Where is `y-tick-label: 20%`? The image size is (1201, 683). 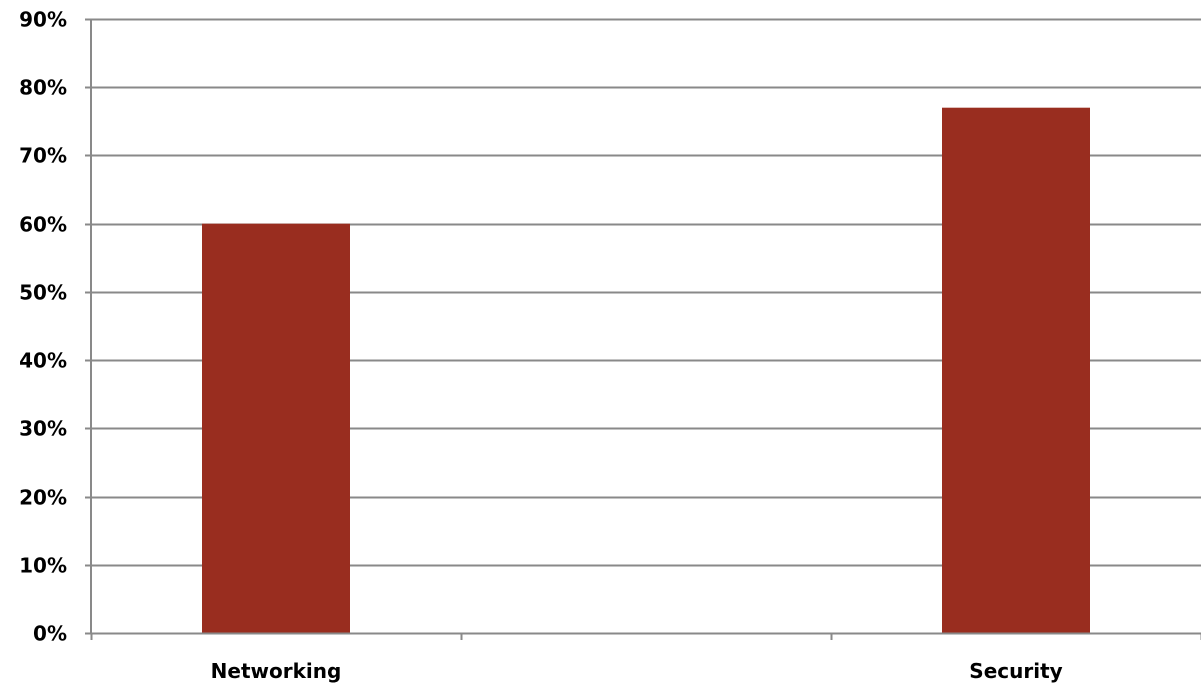
y-tick-label: 20% is located at coordinates (43, 498).